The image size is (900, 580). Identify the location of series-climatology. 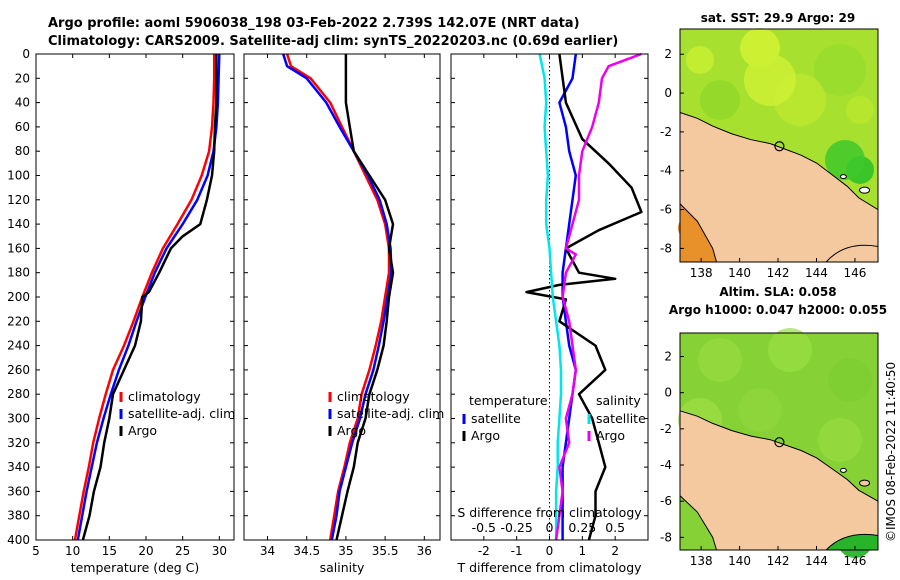
(338, 297).